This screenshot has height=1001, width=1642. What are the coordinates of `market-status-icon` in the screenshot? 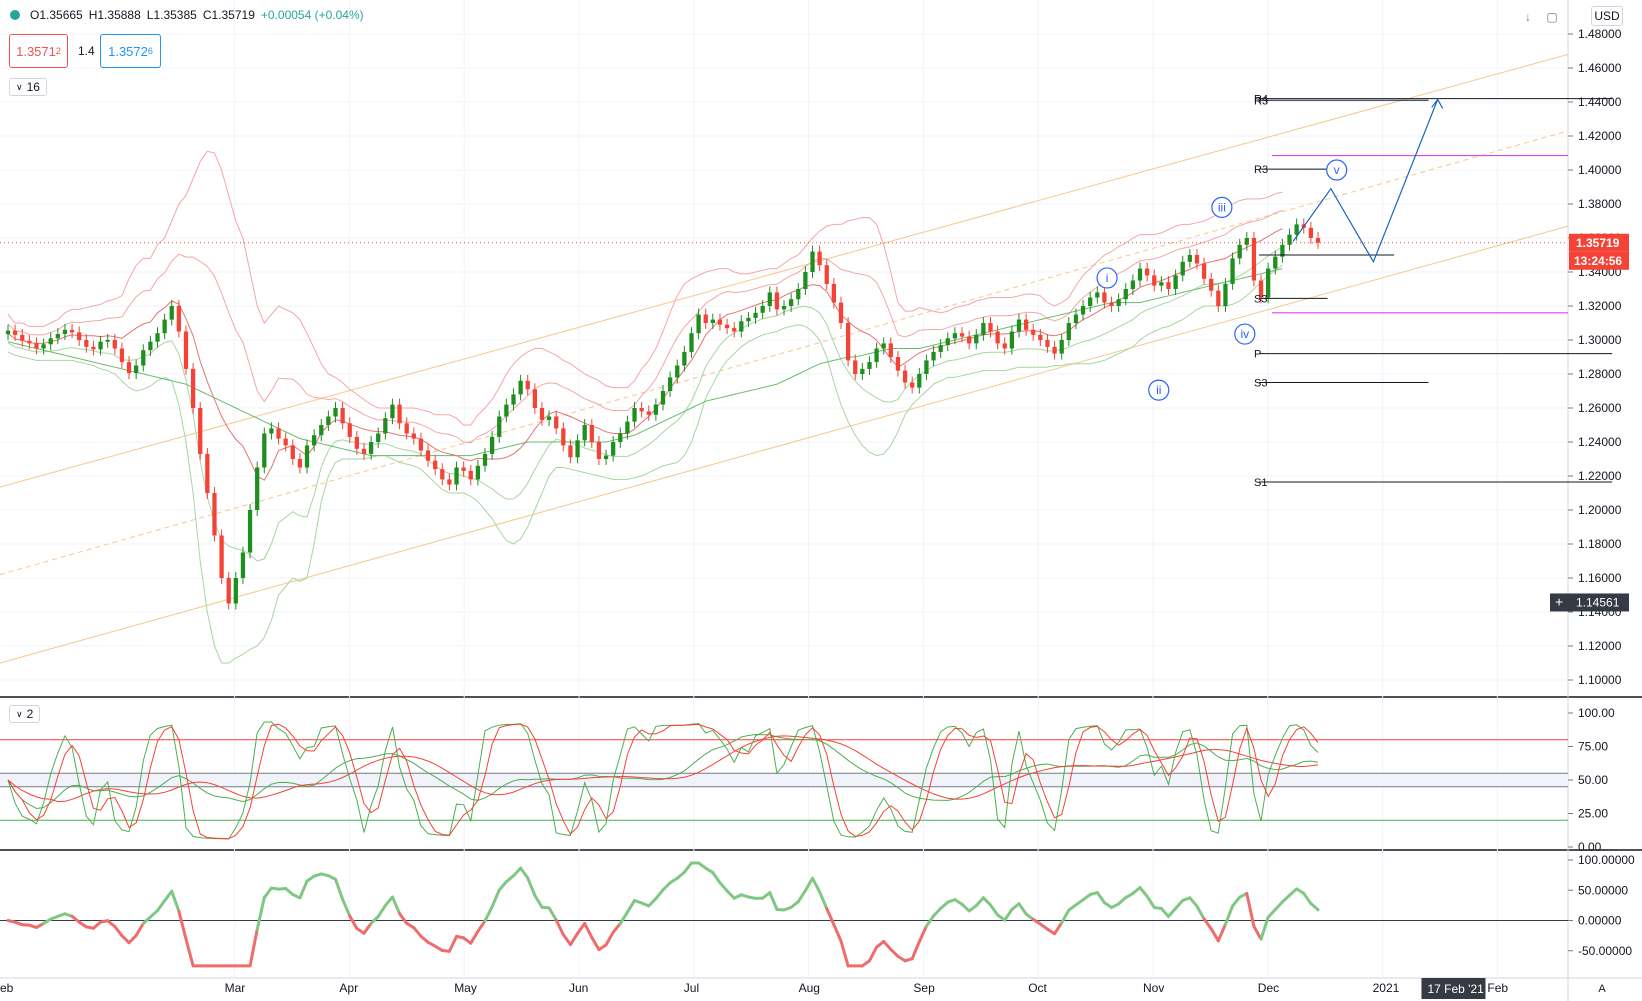 It's located at (15, 15).